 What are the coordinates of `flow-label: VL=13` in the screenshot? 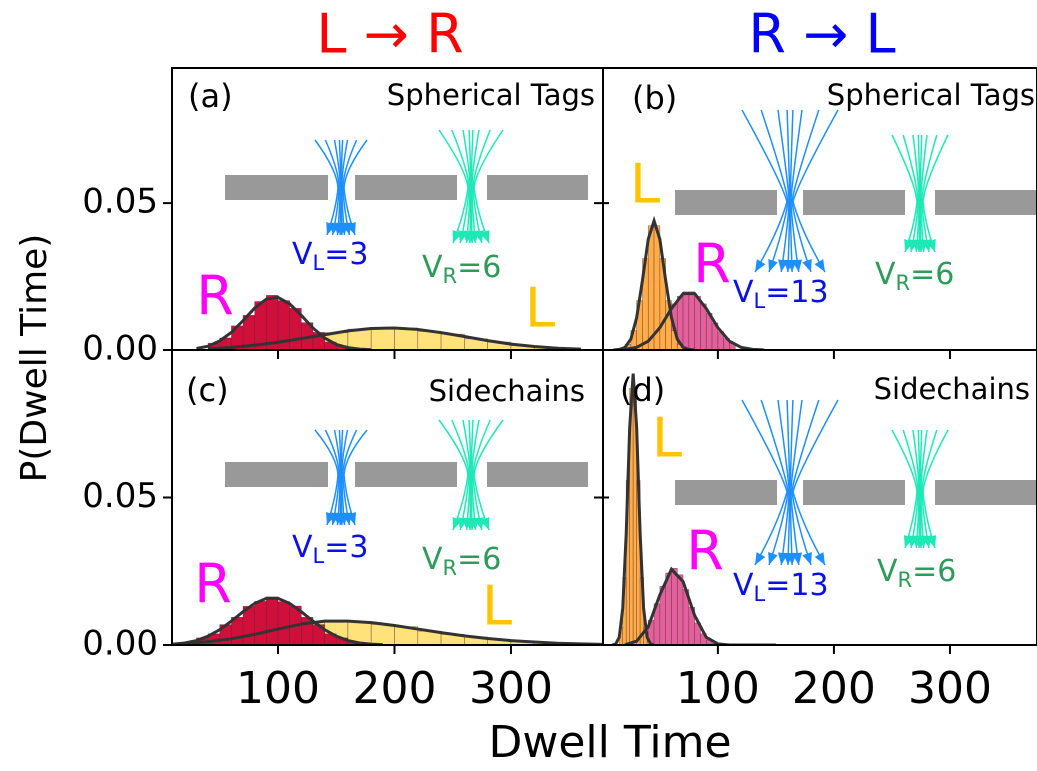 It's located at (781, 587).